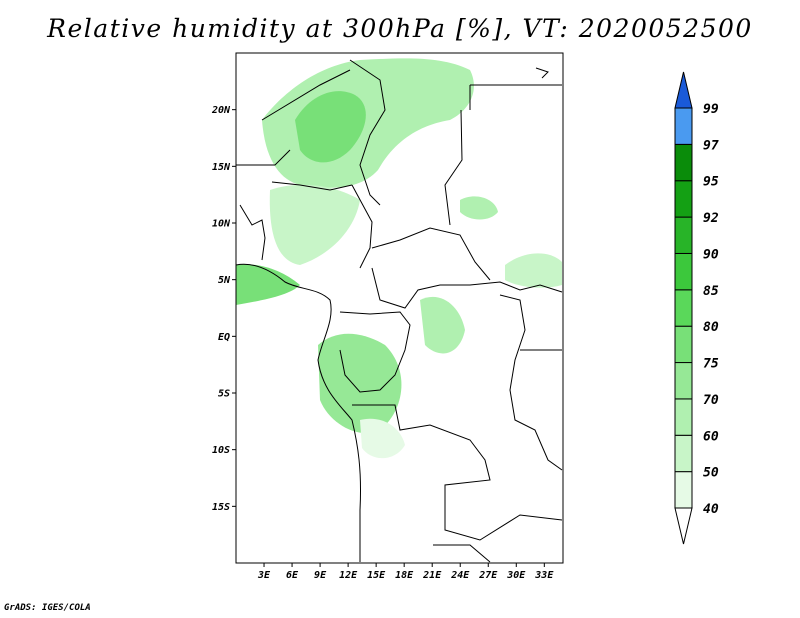 Image resolution: width=800 pixels, height=618 pixels. I want to click on rh-patch-sahel-north, so click(368, 123).